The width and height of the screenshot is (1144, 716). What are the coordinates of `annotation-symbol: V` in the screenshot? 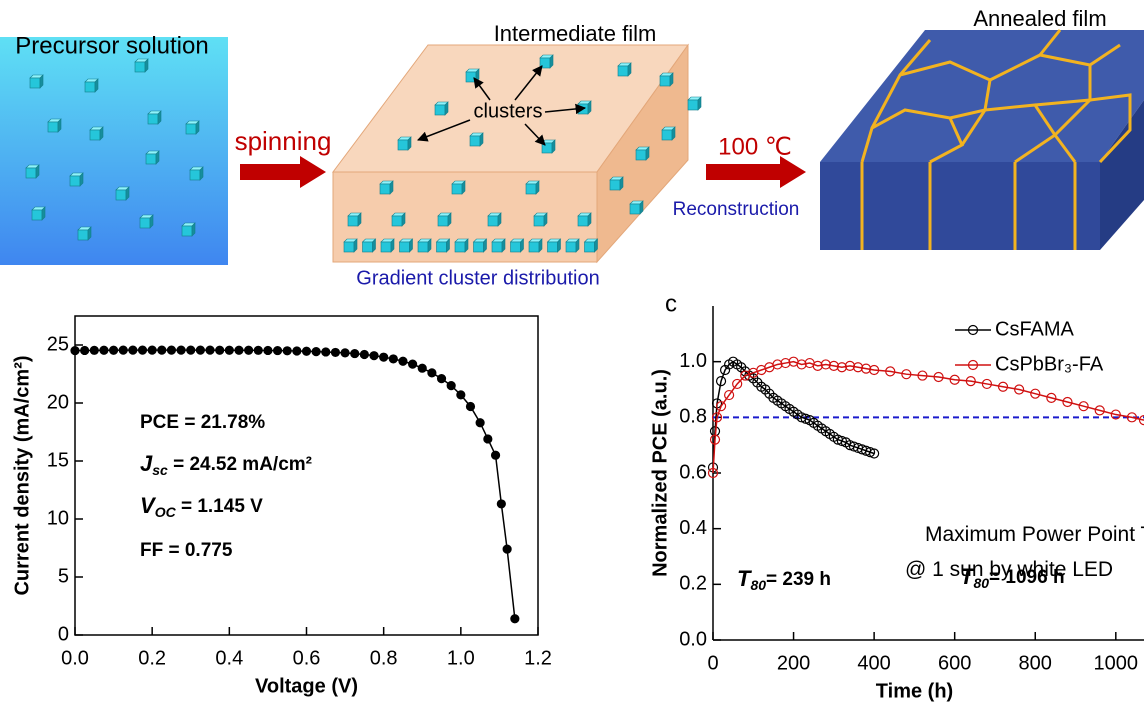 It's located at (148, 505).